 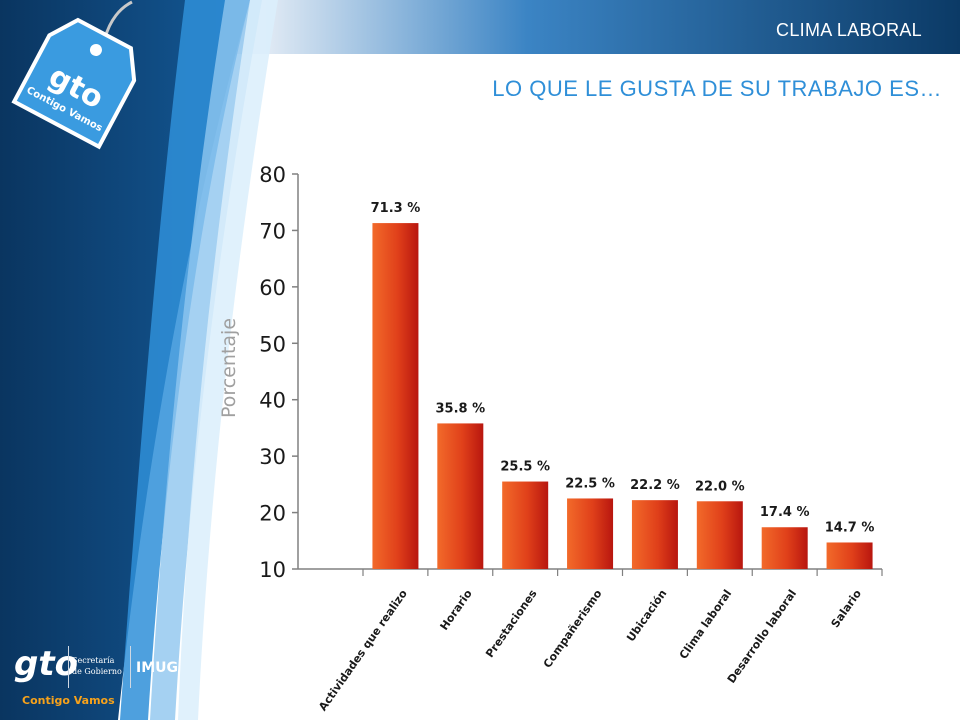 I want to click on x-tick-label: Prestaciones, so click(x=511, y=623).